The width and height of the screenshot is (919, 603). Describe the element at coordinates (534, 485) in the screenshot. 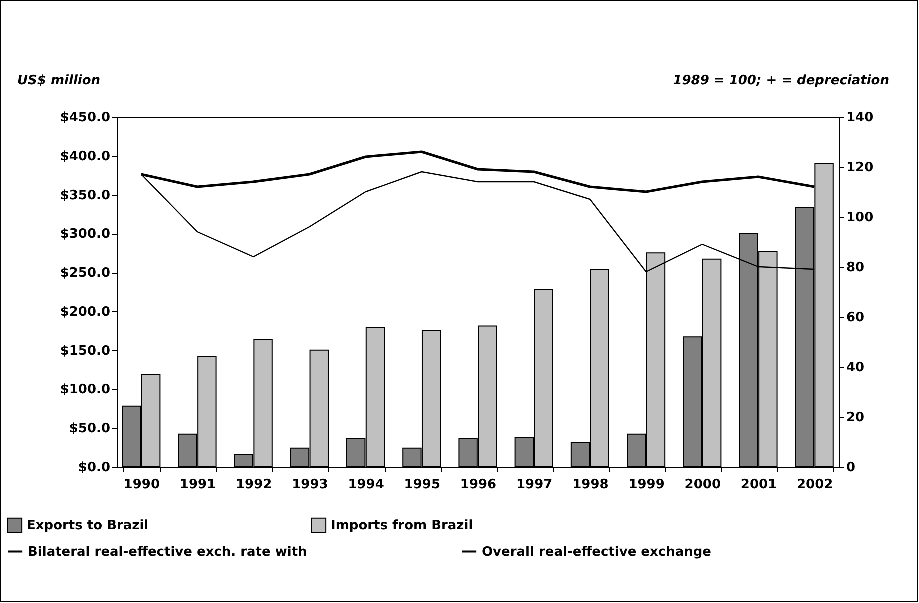

I see `x-tick-label: 1997` at that location.